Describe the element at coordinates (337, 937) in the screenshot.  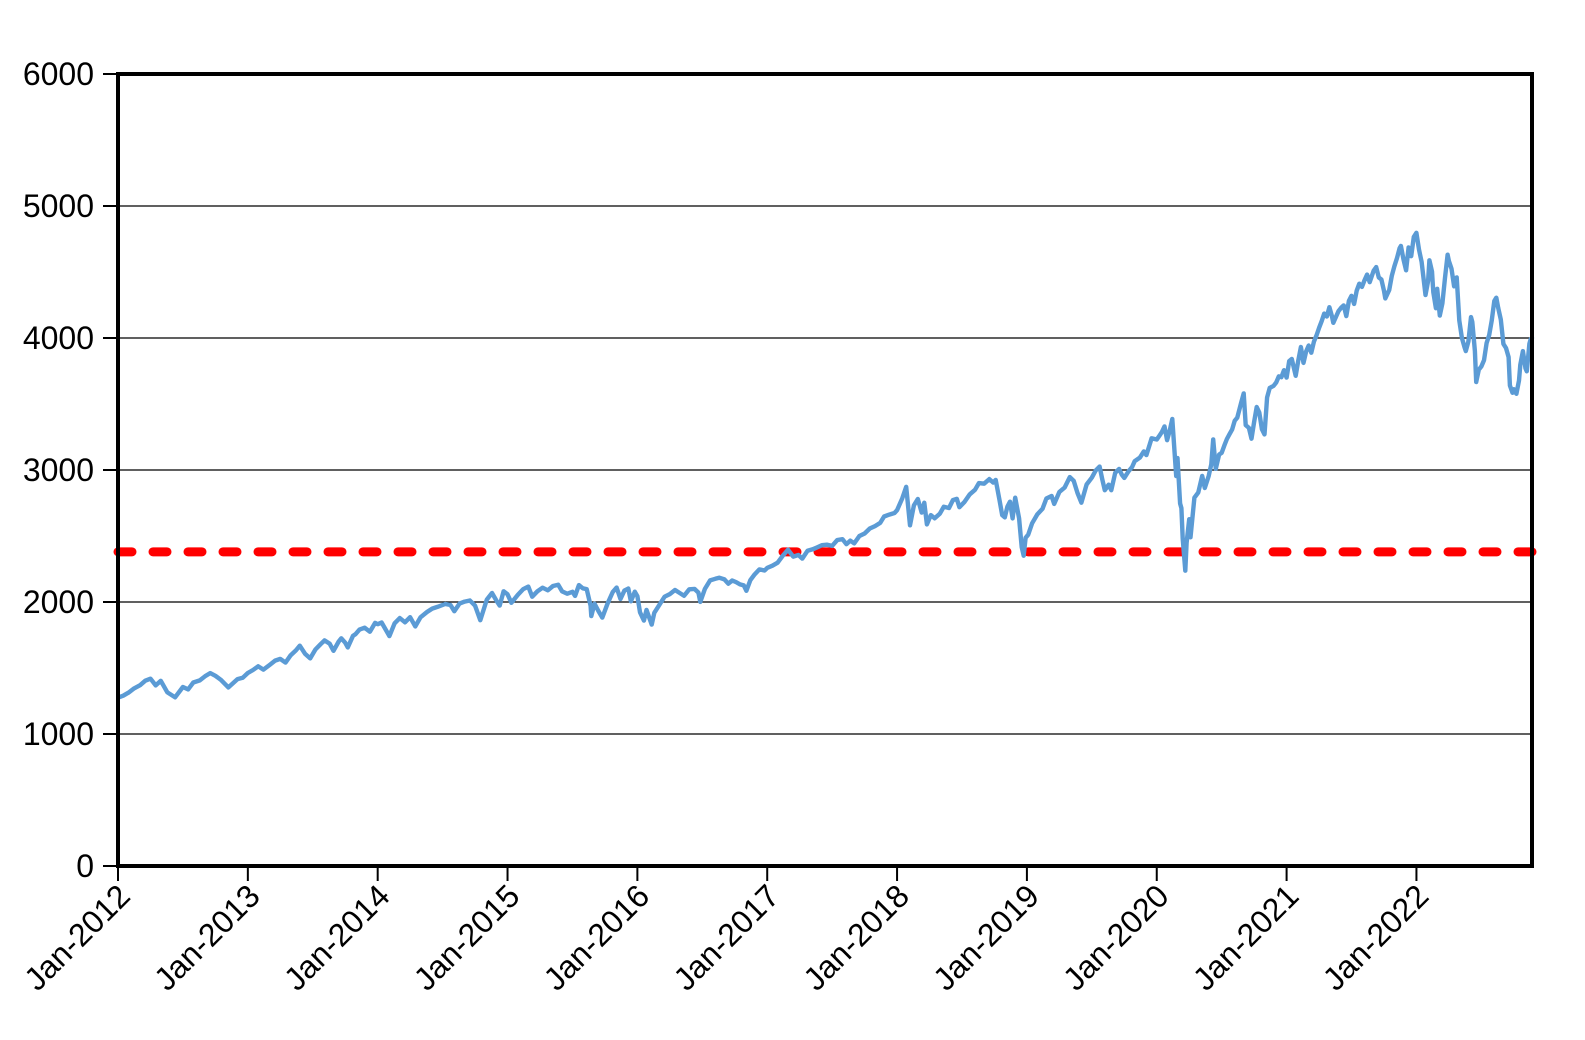
I see `x-tick-label: Jan-2014` at that location.